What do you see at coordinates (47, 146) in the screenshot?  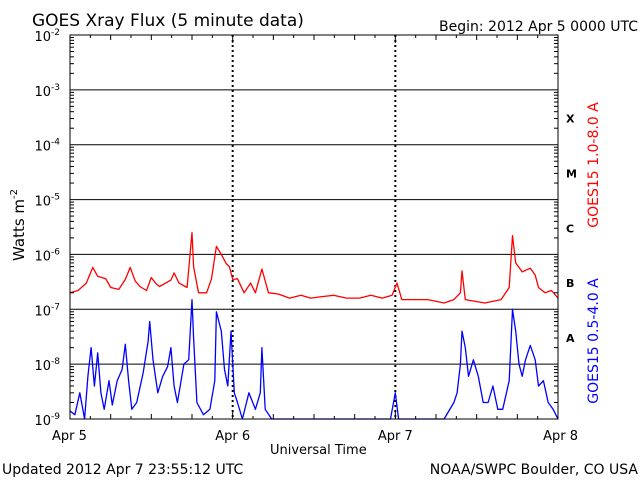 I see `y-tick-label: 10⁻⁴` at bounding box center [47, 146].